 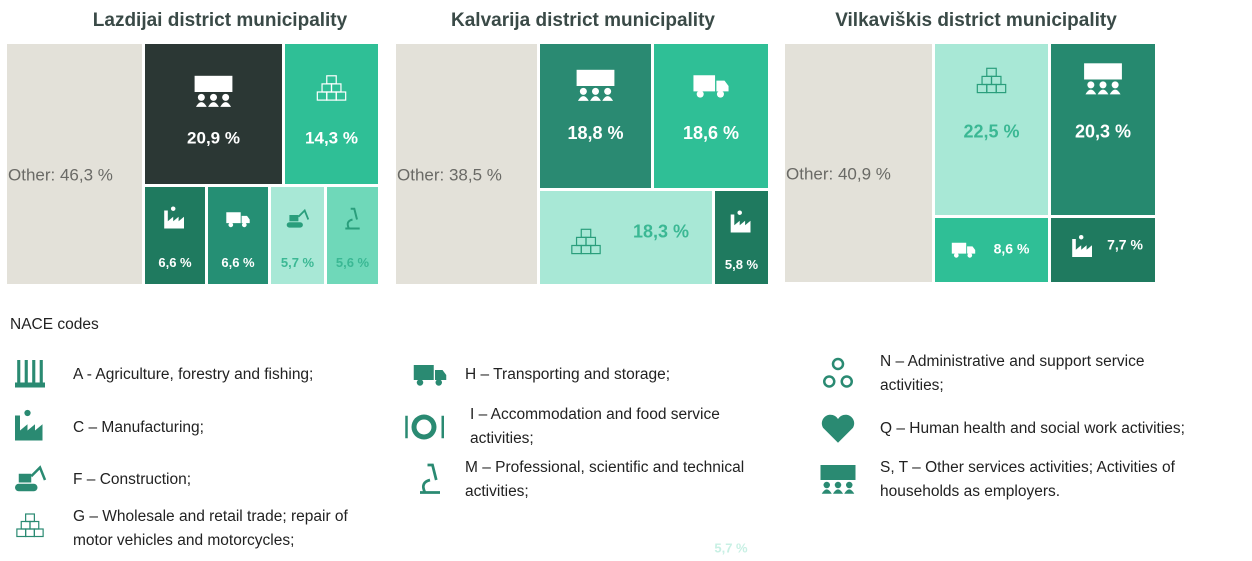 What do you see at coordinates (213, 137) in the screenshot?
I see `tile-label: 20,9 %` at bounding box center [213, 137].